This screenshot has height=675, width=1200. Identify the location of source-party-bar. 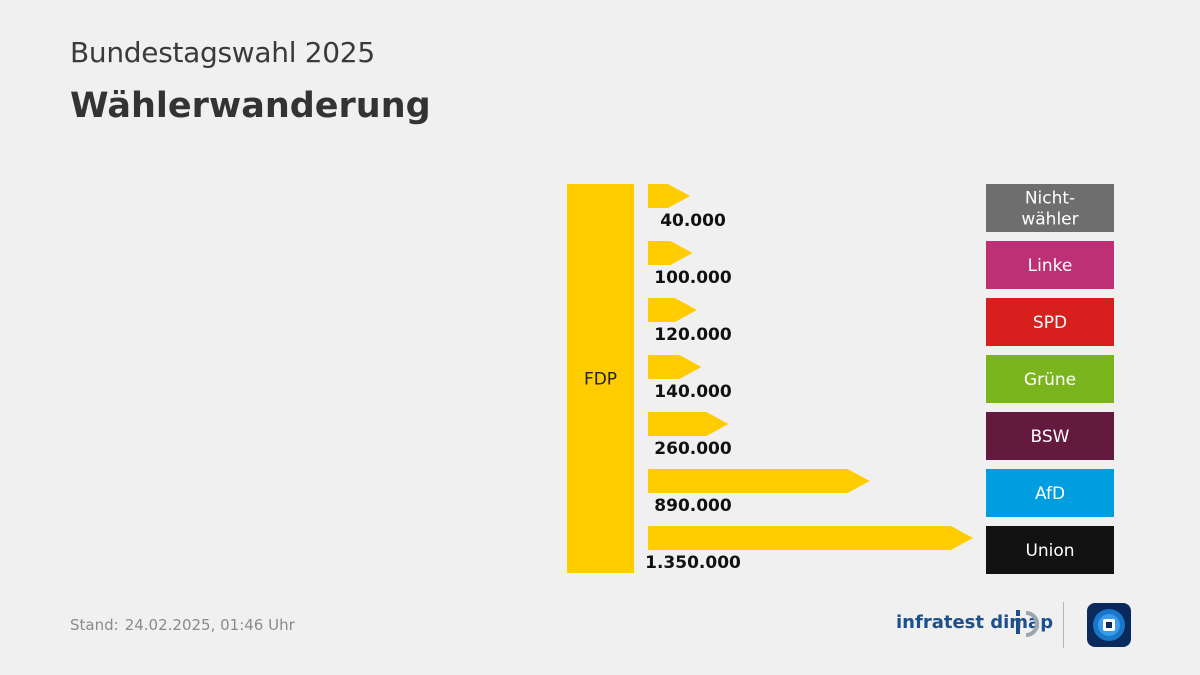
(600, 378).